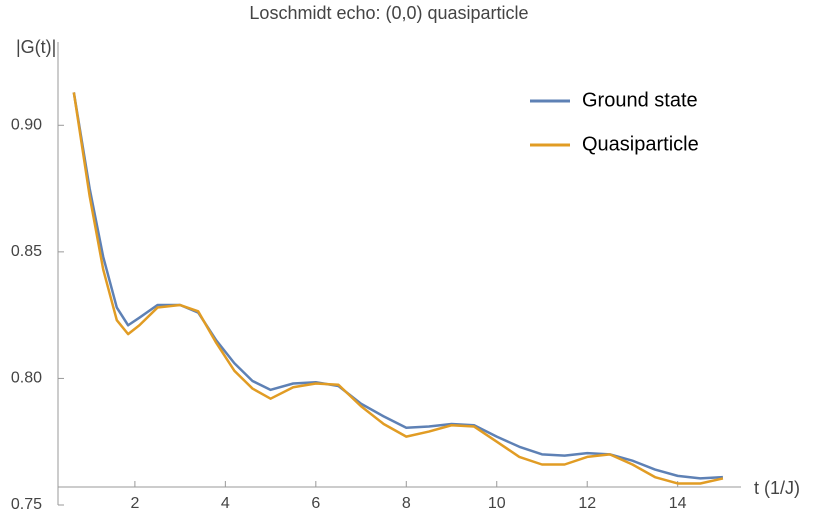 The height and width of the screenshot is (527, 816). What do you see at coordinates (497, 503) in the screenshot?
I see `x-tick-label: 10` at bounding box center [497, 503].